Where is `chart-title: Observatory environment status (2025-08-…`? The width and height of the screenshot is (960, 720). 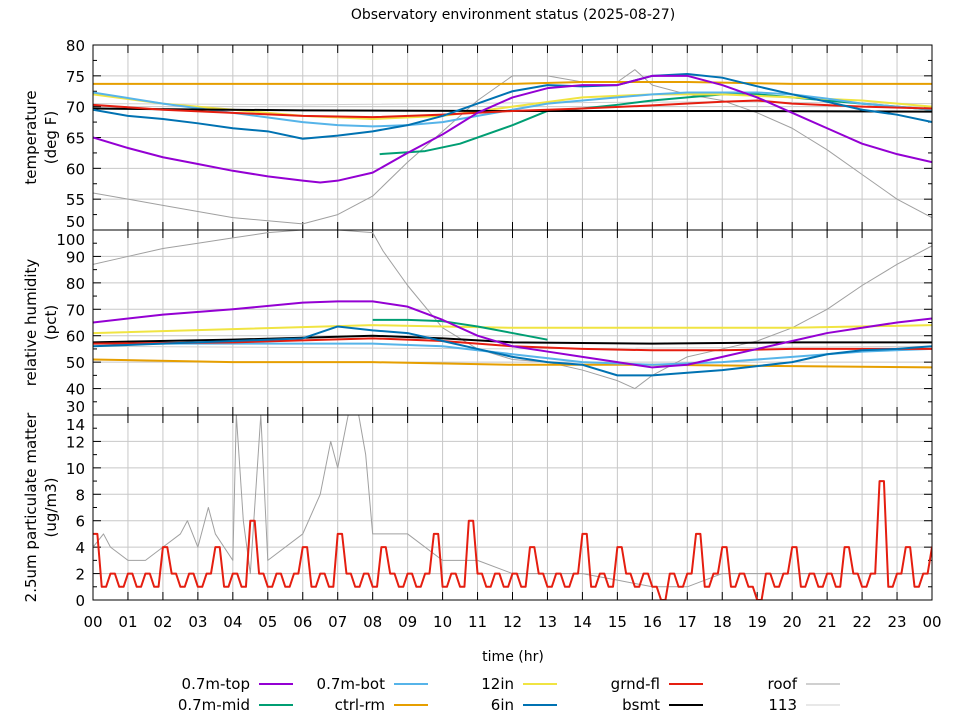
chart-title: Observatory environment status (2025-08-… is located at coordinates (513, 15).